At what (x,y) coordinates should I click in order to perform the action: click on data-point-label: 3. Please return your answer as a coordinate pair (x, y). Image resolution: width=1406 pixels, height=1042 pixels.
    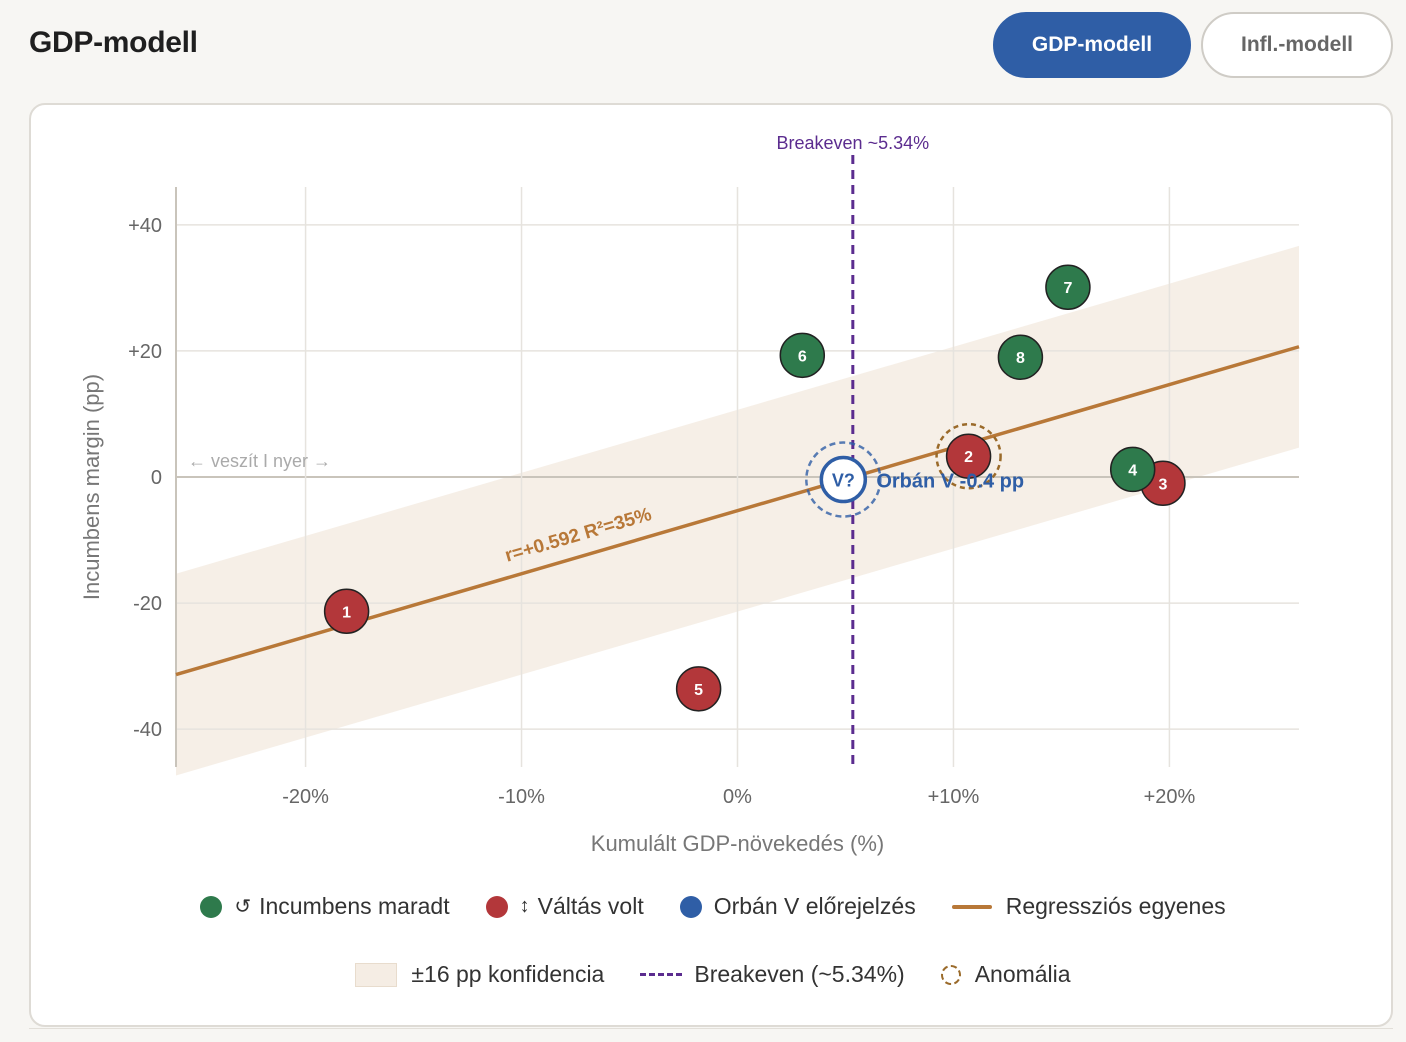
    Looking at the image, I should click on (1162, 484).